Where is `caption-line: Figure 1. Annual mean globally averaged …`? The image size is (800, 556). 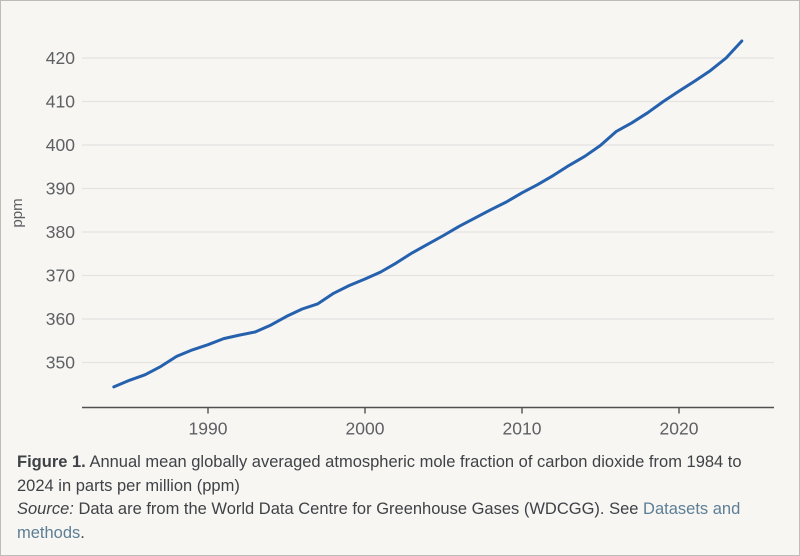 caption-line: Figure 1. Annual mean globally averaged … is located at coordinates (398, 474).